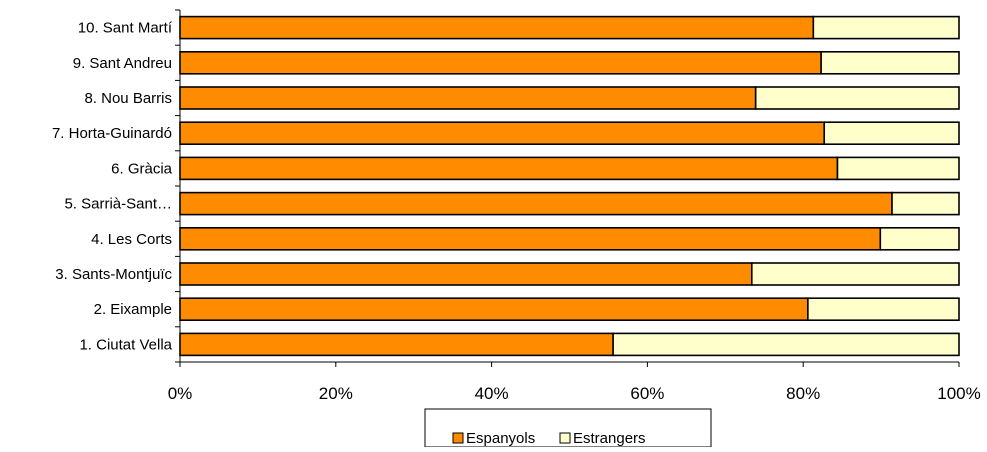 The width and height of the screenshot is (987, 452). What do you see at coordinates (958, 393) in the screenshot?
I see `x-tick-label: 100%` at bounding box center [958, 393].